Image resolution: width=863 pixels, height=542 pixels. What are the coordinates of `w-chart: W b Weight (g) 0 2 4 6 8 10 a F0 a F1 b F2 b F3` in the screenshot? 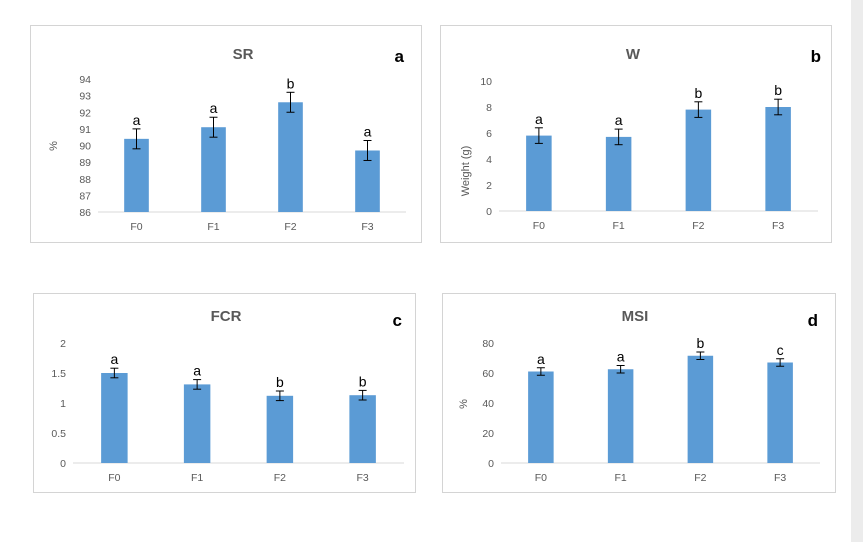 It's located at (640, 139).